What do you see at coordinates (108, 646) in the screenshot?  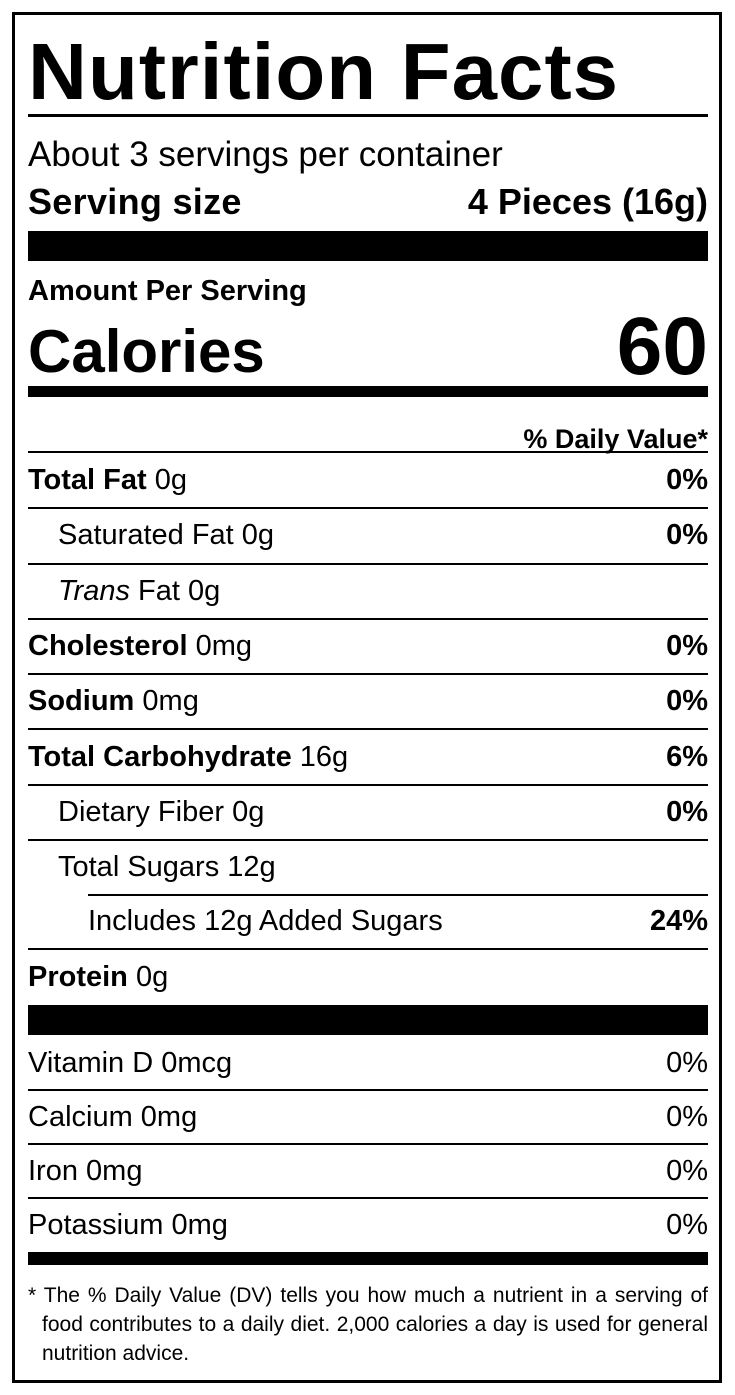 I see `nutrient-name: Cholesterol` at bounding box center [108, 646].